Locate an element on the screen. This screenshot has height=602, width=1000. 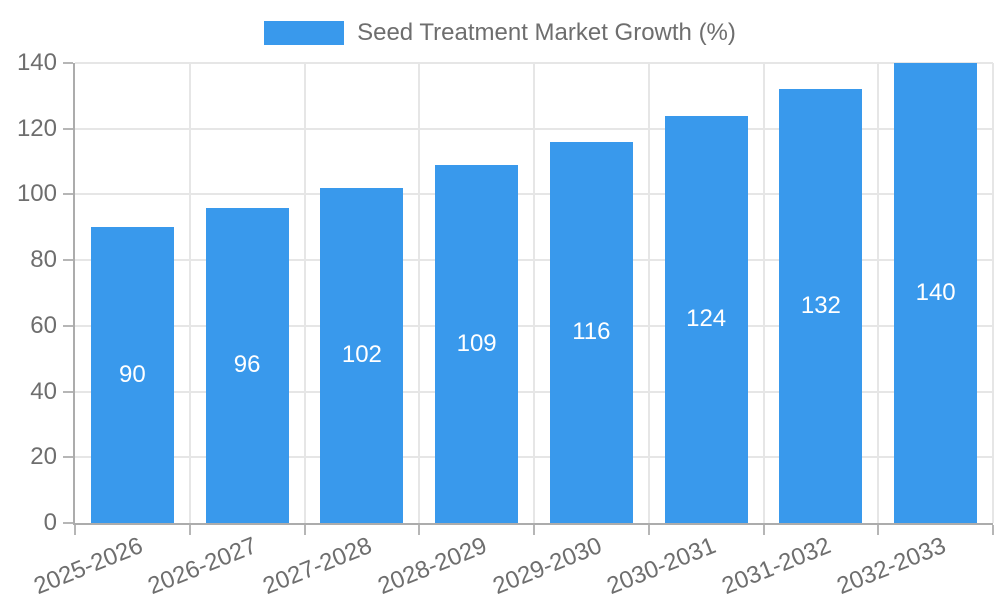
x-axis-tick-label: 2027-2028 is located at coordinates (317, 566).